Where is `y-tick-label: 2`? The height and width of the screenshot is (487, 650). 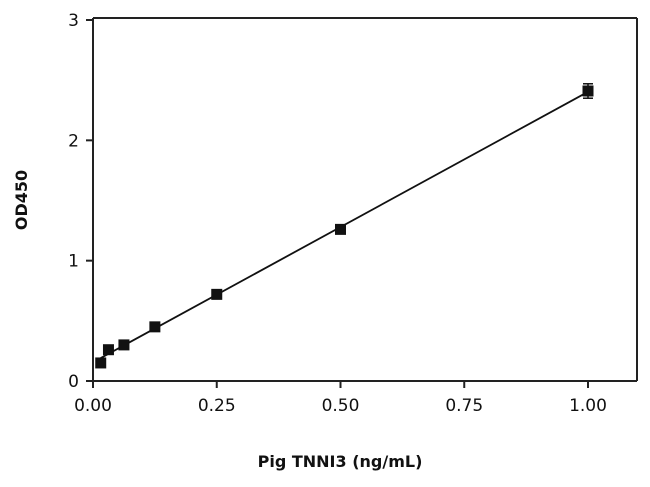
y-tick-label: 2 is located at coordinates (73, 141).